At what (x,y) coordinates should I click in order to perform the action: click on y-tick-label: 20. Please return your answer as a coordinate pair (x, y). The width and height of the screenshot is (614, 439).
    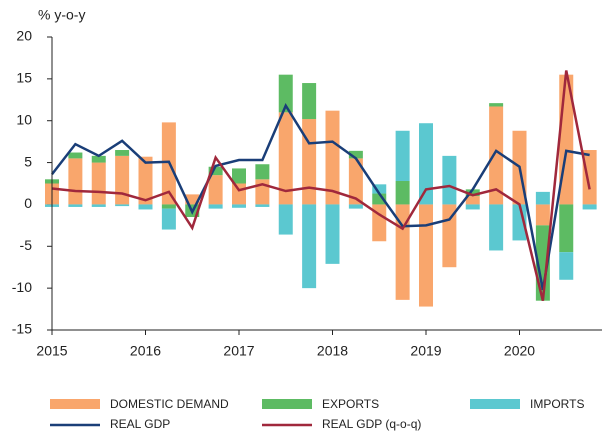
    Looking at the image, I should click on (24, 36).